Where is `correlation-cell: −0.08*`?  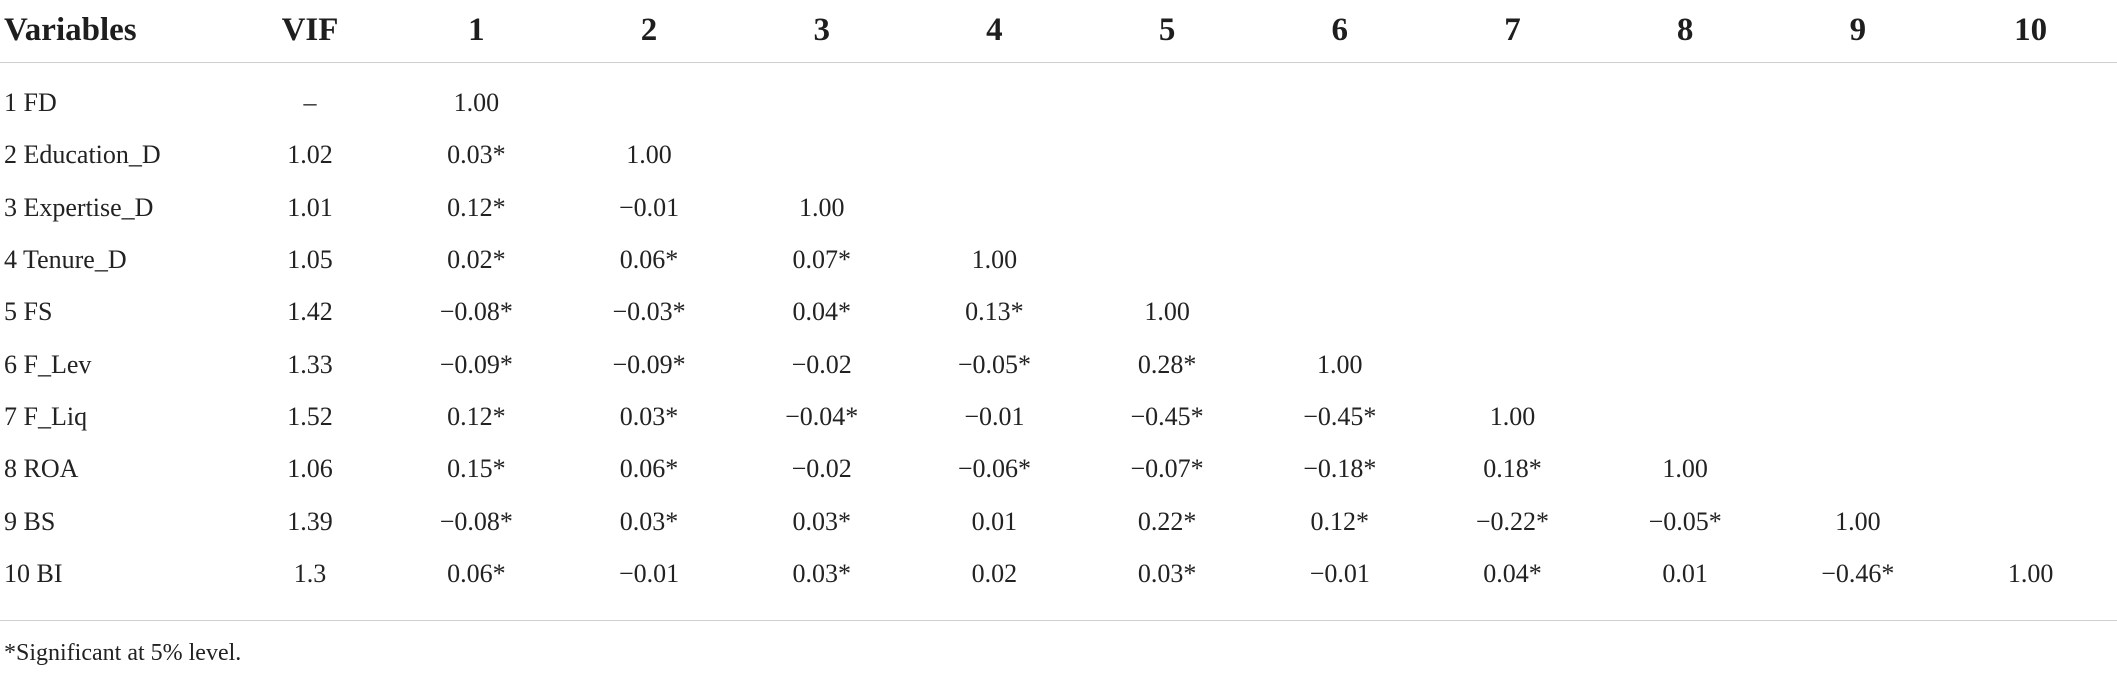 correlation-cell: −0.08* is located at coordinates (476, 312).